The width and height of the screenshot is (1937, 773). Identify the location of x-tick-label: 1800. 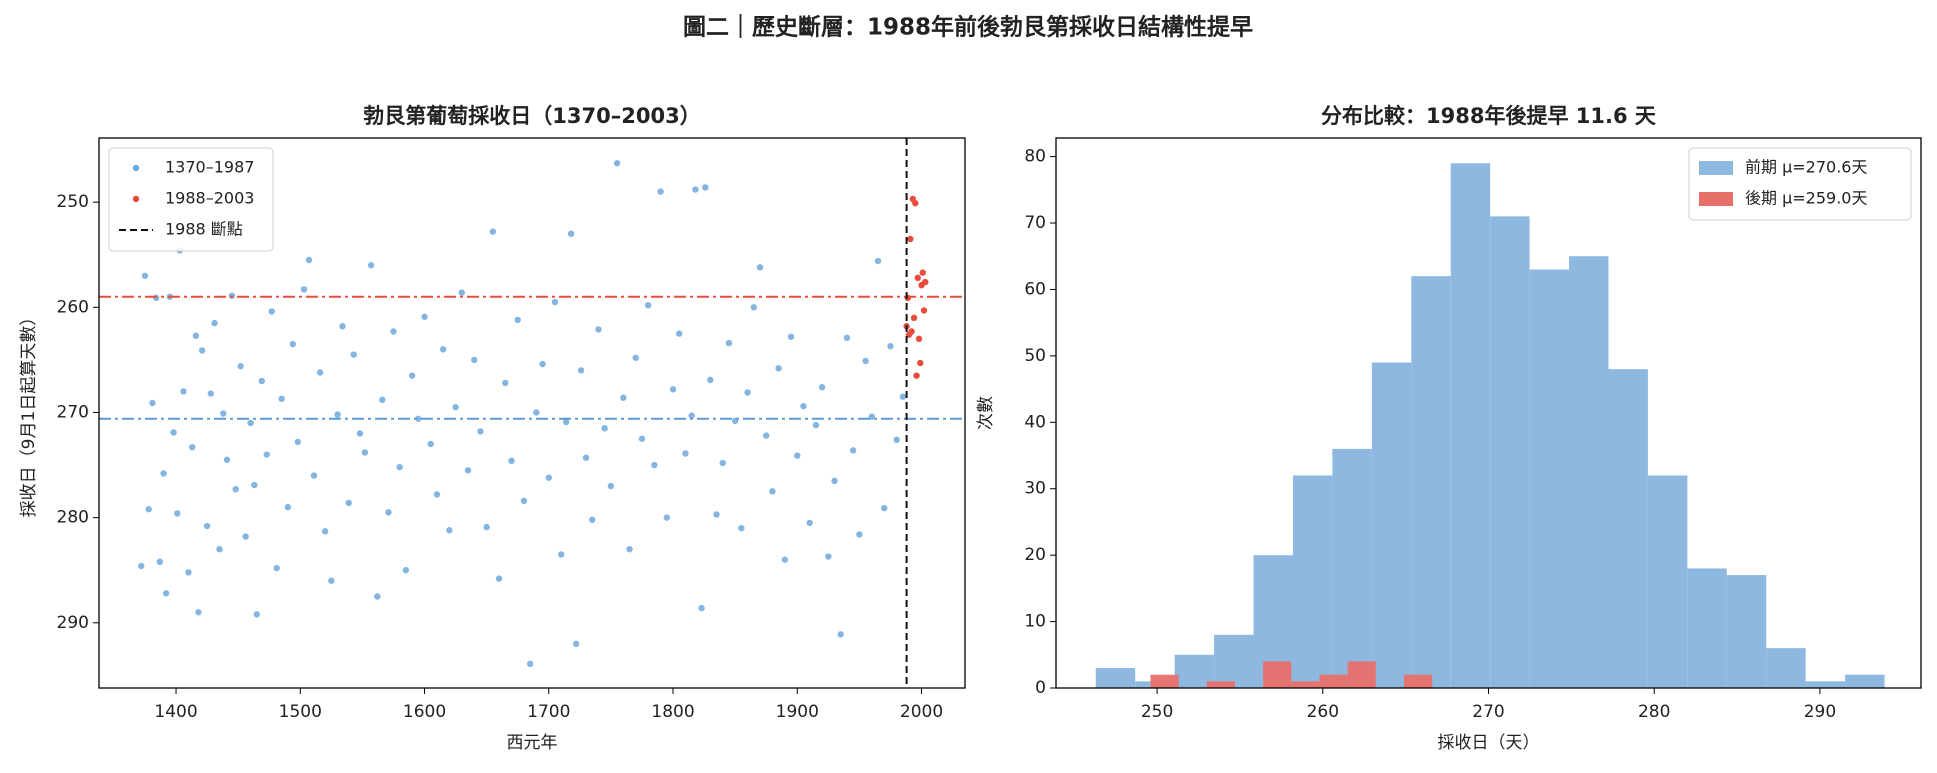
(672, 712).